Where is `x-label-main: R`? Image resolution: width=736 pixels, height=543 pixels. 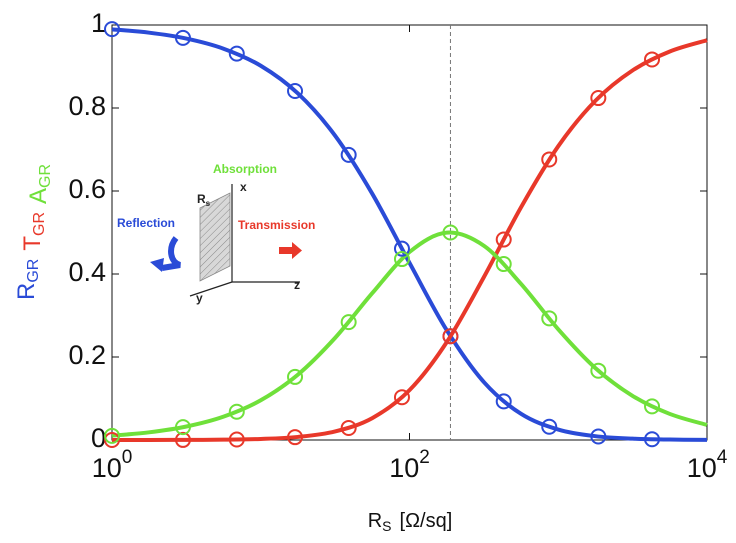 x-label-main: R is located at coordinates (375, 521).